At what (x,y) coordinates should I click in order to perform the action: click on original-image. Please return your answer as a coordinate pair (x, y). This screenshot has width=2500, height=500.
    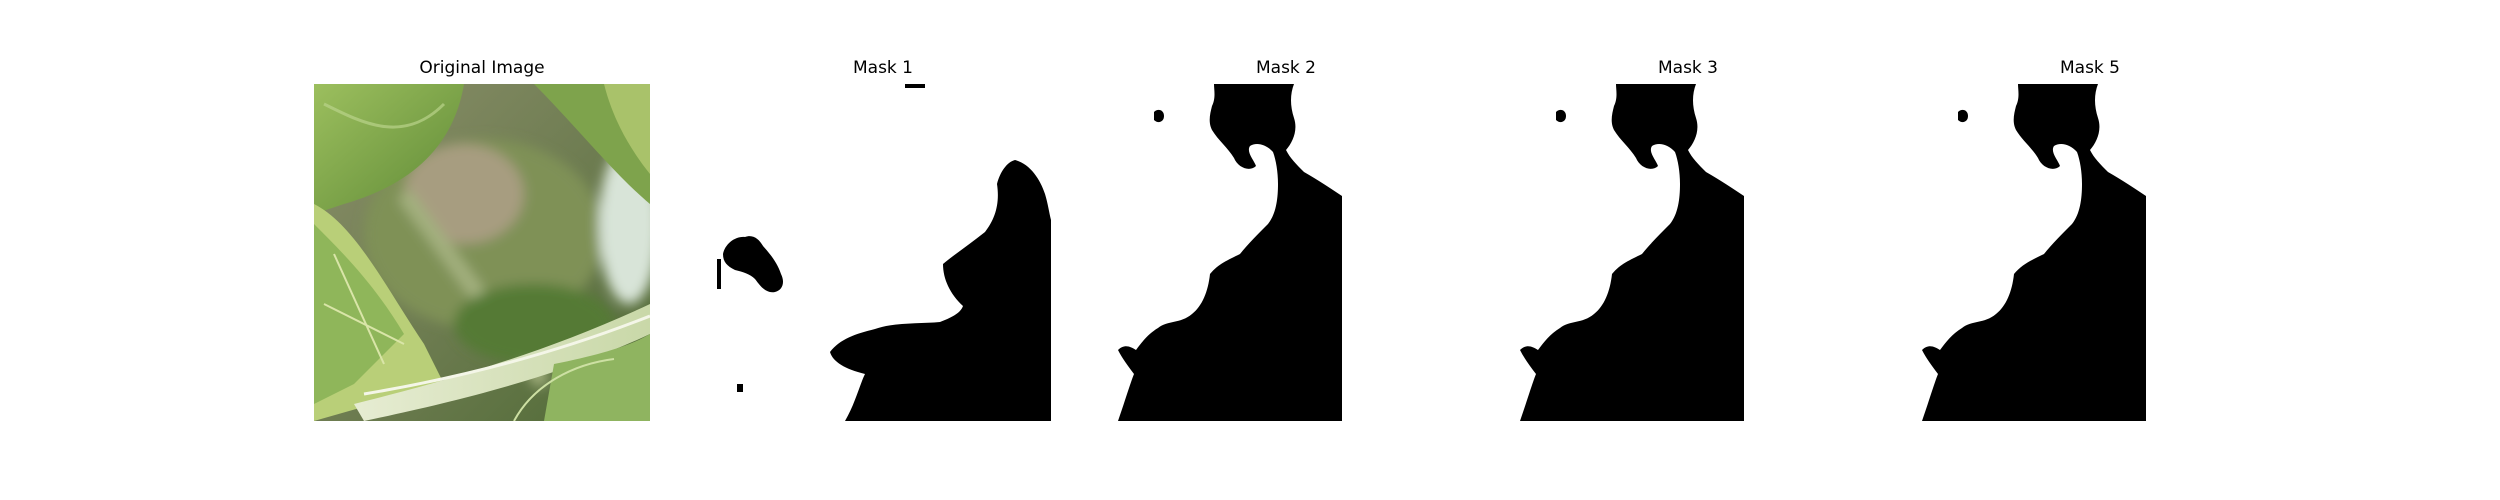
    Looking at the image, I should click on (482, 252).